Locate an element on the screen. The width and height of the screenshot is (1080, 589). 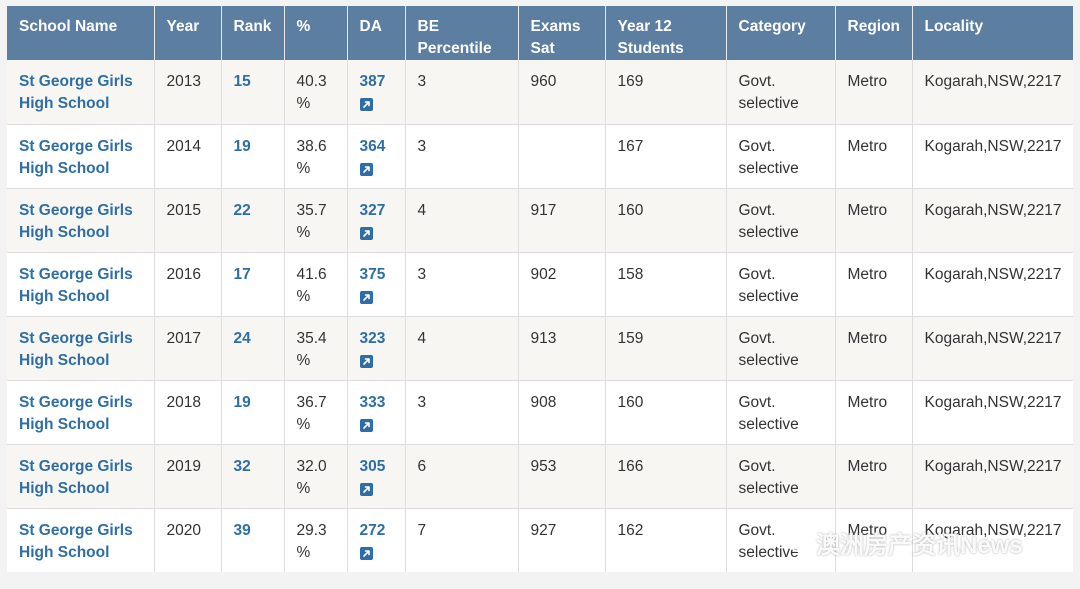
da-link: 387 is located at coordinates (372, 81).